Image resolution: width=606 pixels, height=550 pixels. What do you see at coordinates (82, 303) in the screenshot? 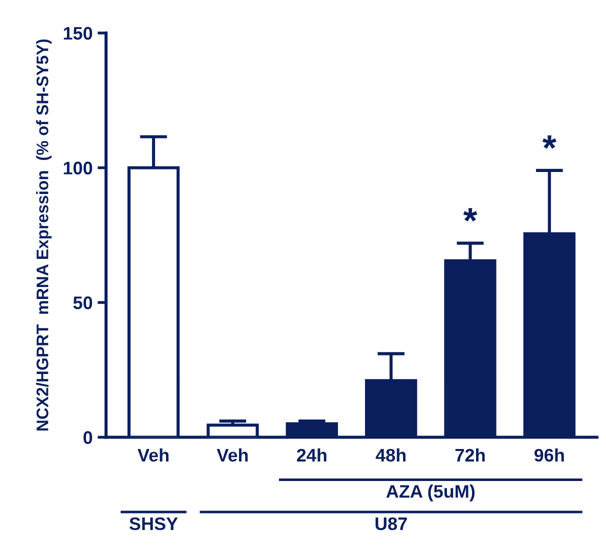
I see `y-tick-label: 50` at bounding box center [82, 303].